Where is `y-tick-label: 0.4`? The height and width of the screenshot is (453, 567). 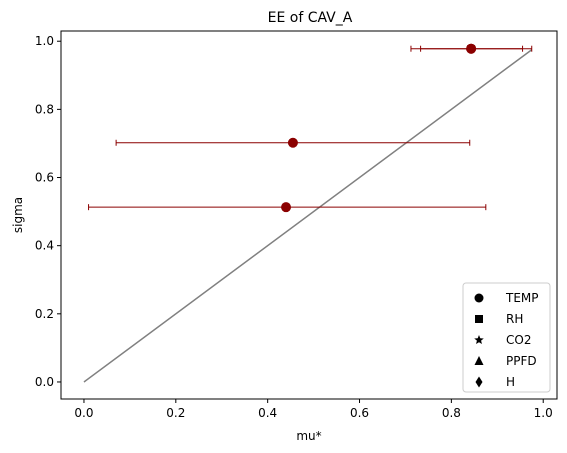 y-tick-label: 0.4 is located at coordinates (44, 246).